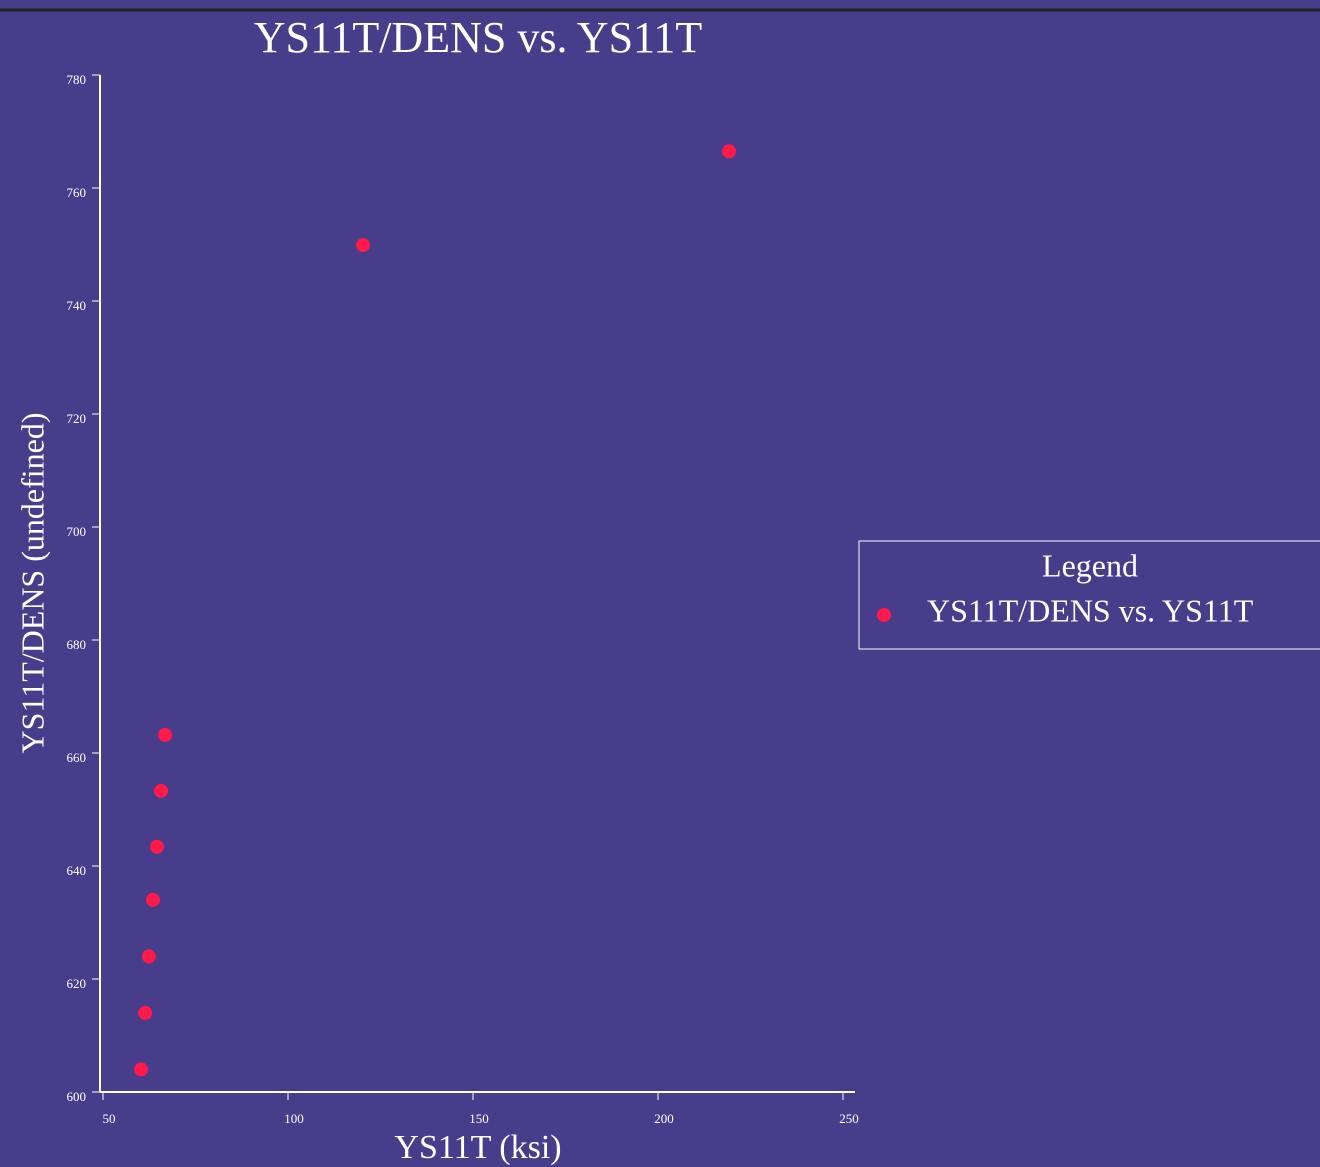 This screenshot has height=1167, width=1320. I want to click on y-tick-label: 760, so click(77, 192).